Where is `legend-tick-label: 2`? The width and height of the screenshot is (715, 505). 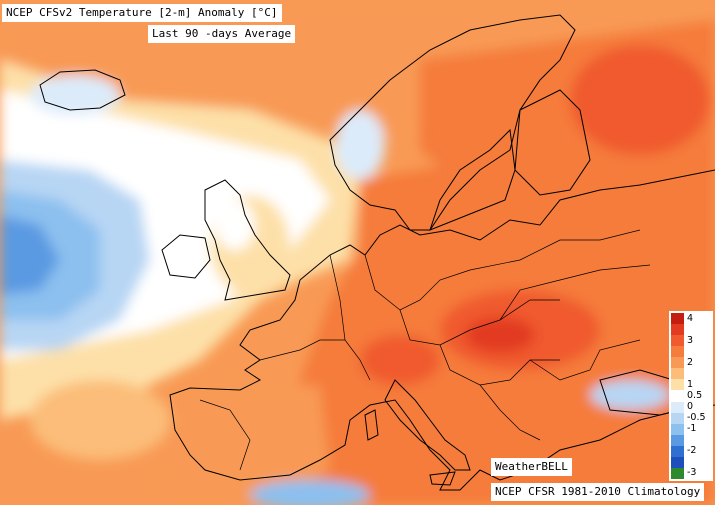
legend-tick-label: 2 is located at coordinates (690, 362).